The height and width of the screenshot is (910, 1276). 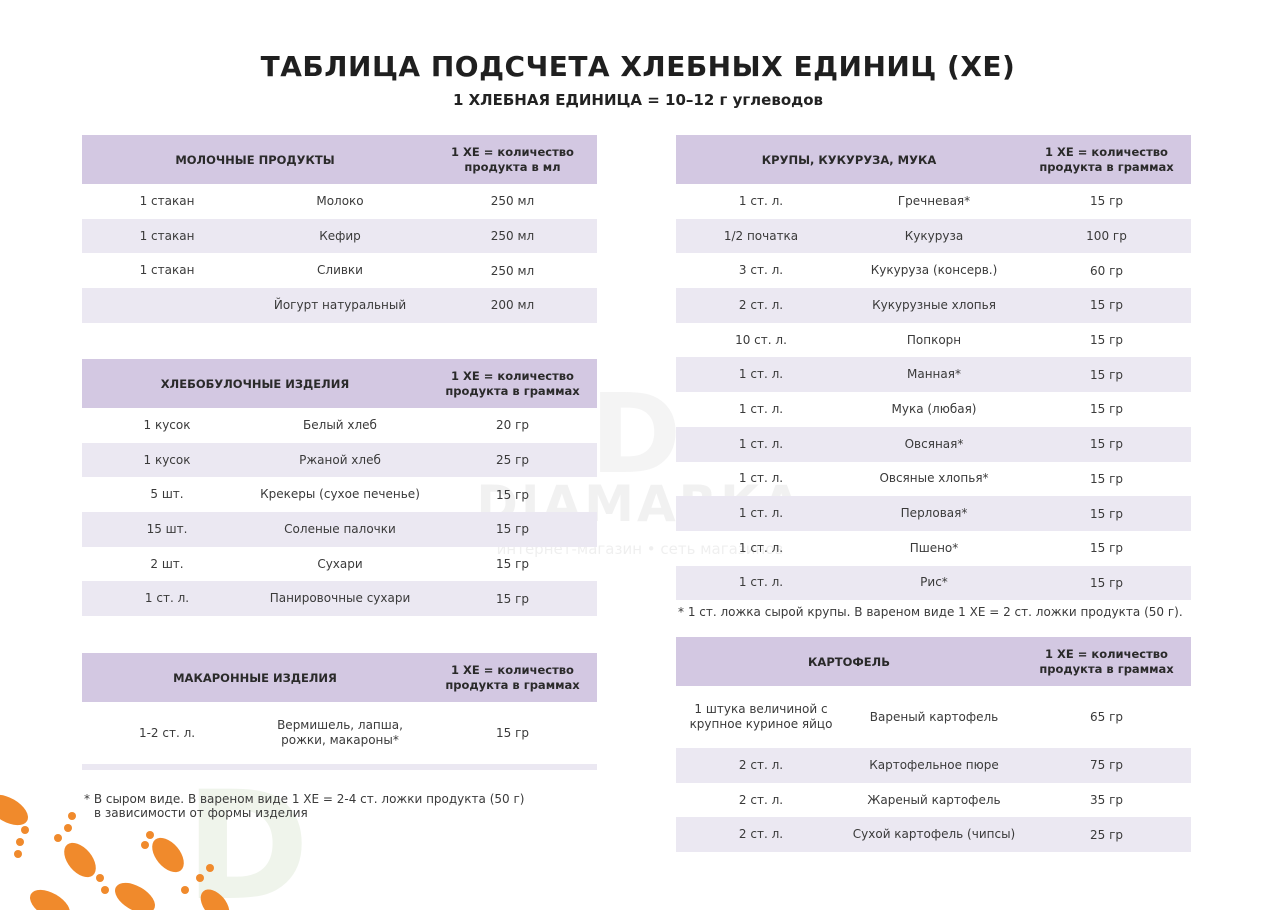 I want to click on table-unit-header: 1 ХЕ = количество продукта в мл, so click(x=512, y=159).